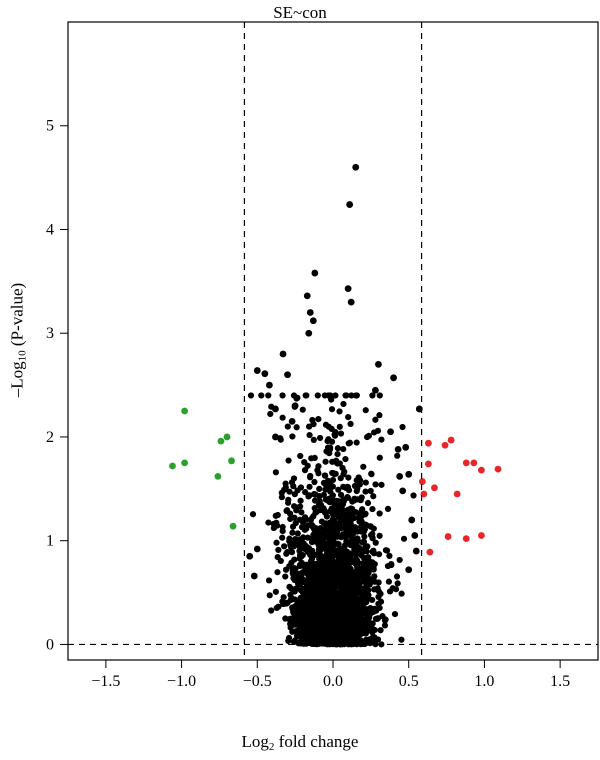 This screenshot has height=760, width=600. Describe the element at coordinates (300, 742) in the screenshot. I see `x-axis-label: Log2 fold change` at that location.